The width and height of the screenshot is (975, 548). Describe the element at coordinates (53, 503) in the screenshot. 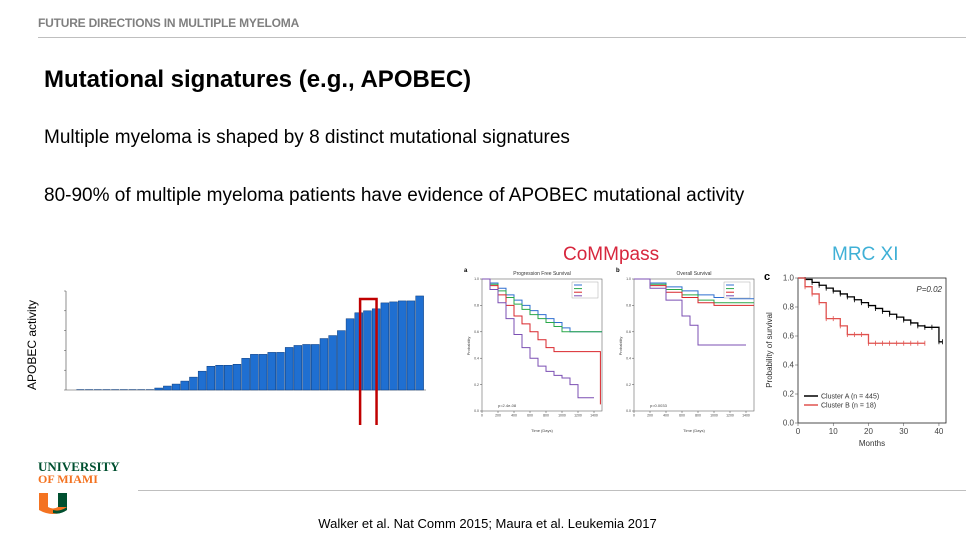

I see `u-logo-icon` at that location.